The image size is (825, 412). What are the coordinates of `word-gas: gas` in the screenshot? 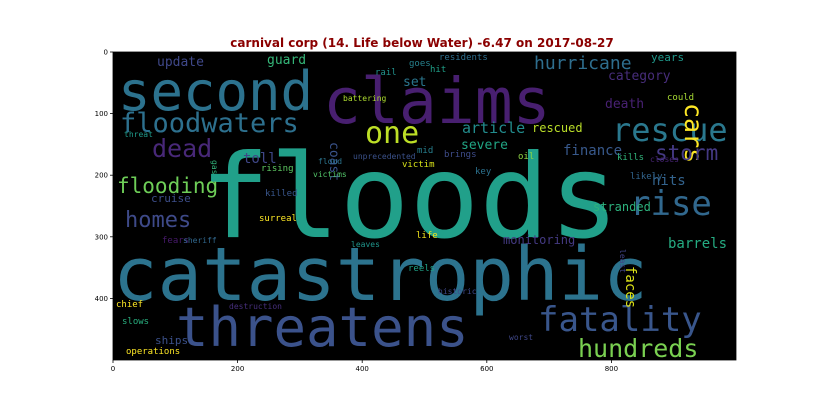 It's located at (214, 167).